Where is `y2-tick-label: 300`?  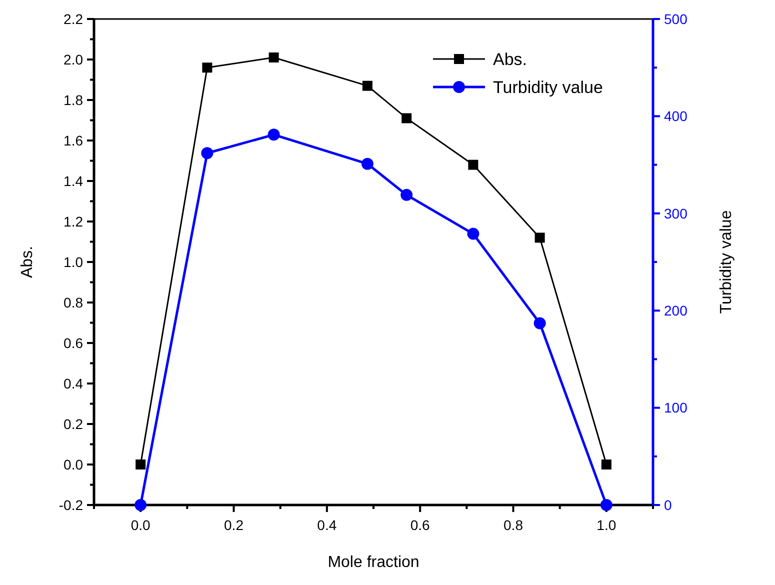 y2-tick-label: 300 is located at coordinates (676, 213).